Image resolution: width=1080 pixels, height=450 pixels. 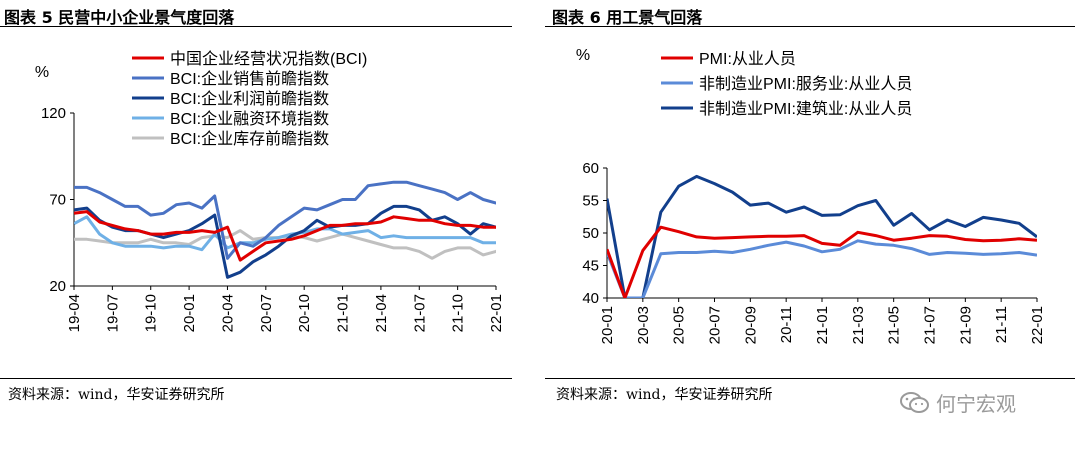 I want to click on right-x-tick-label: 21-01, so click(x=822, y=325).